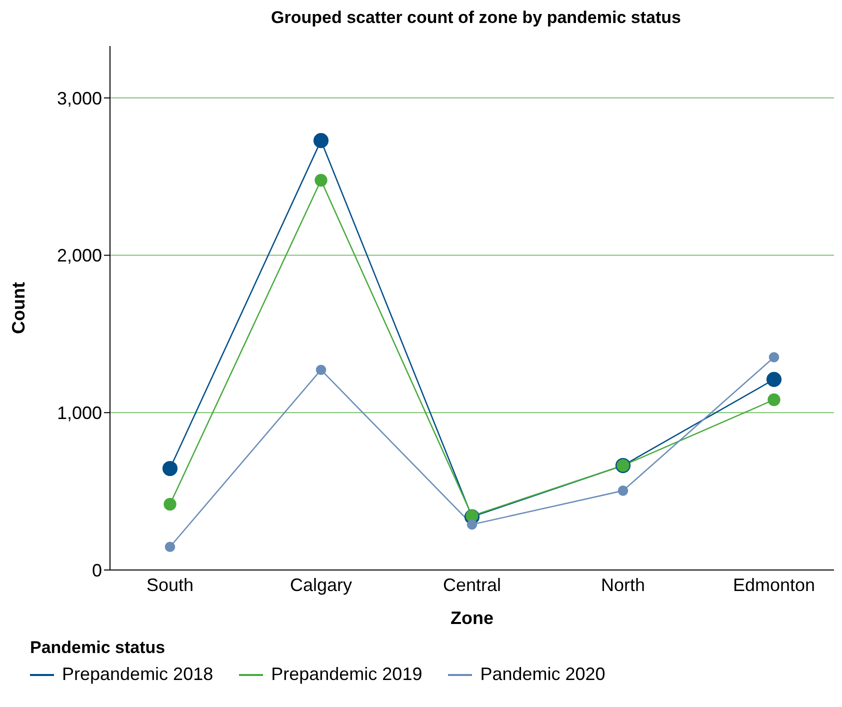  I want to click on y-tick-label: 1,000, so click(79, 413).